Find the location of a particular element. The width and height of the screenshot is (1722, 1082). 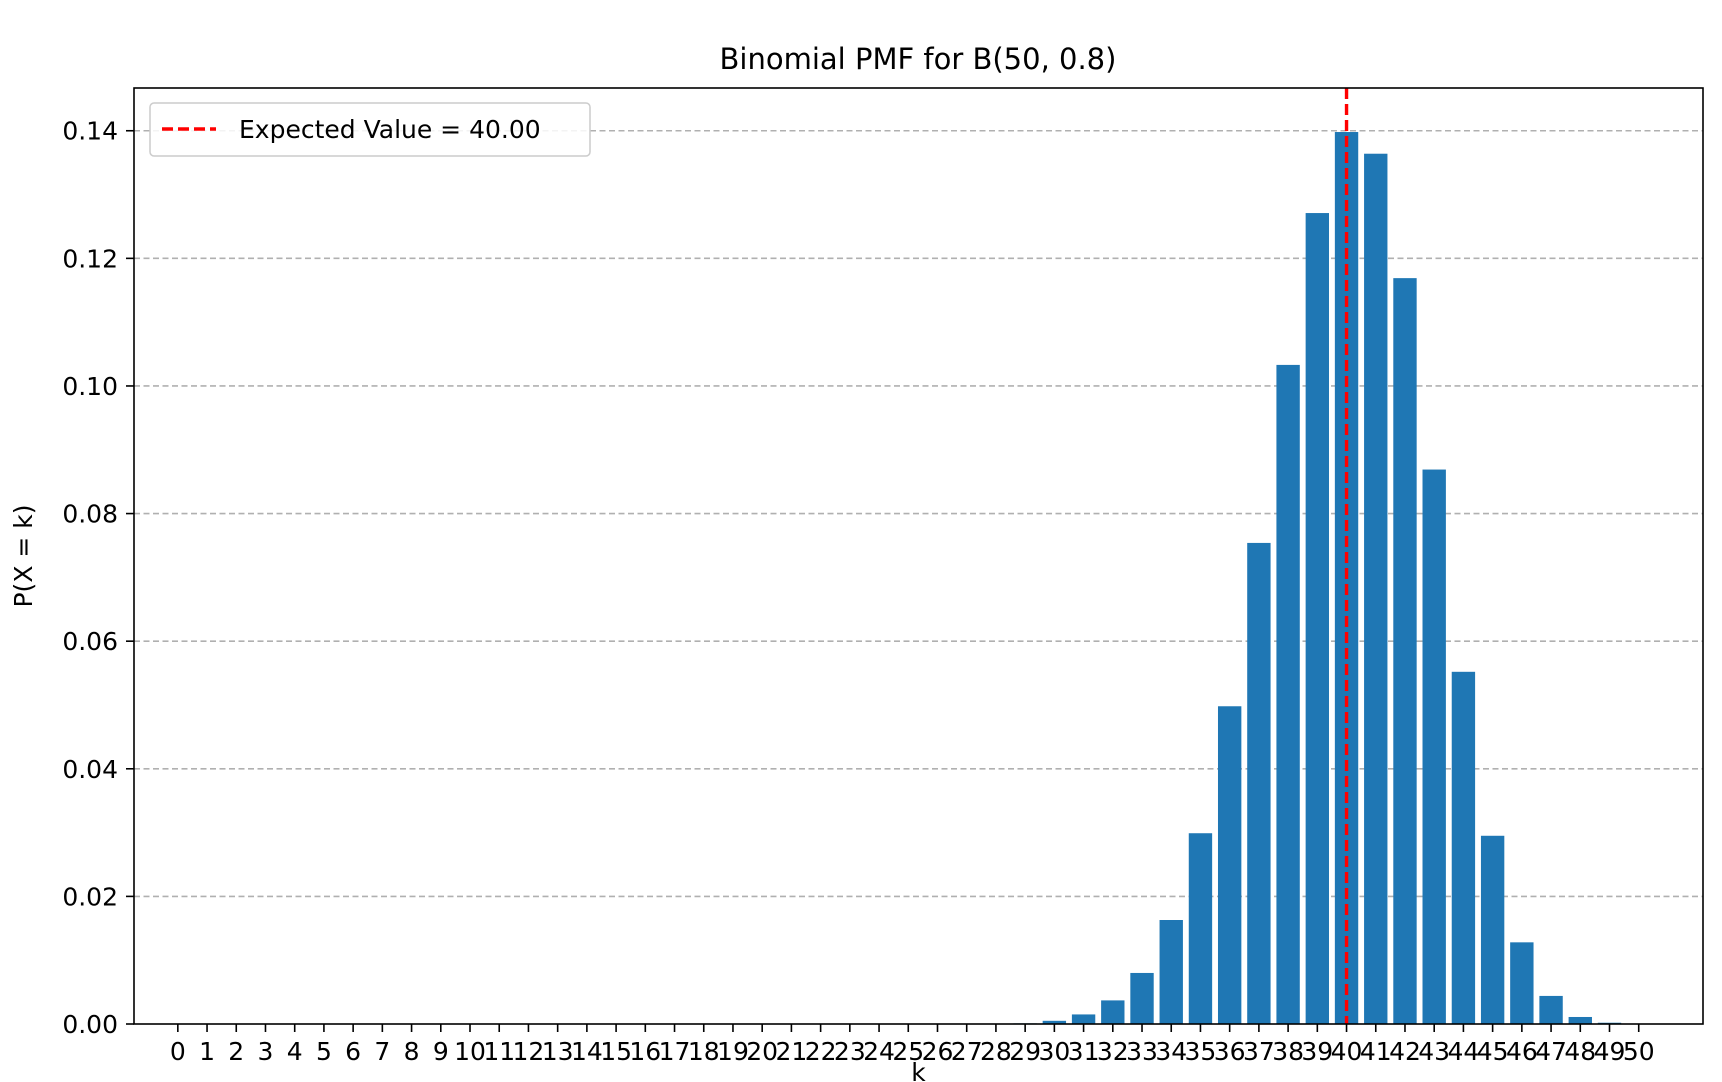

x-tick-label: 24 is located at coordinates (879, 1051).